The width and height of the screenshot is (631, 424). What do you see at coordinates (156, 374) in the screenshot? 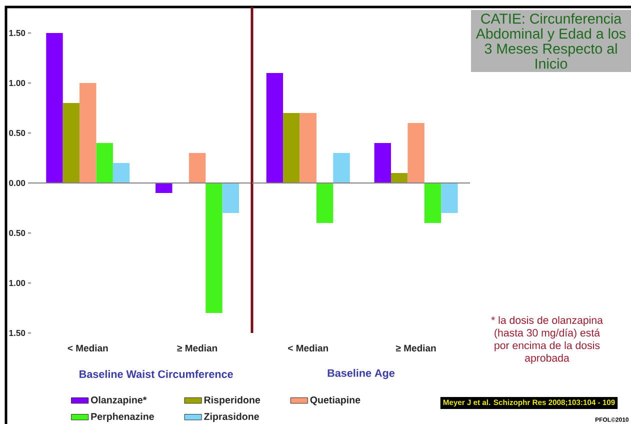
I see `x-axis-title: Baseline Waist Circumference` at bounding box center [156, 374].